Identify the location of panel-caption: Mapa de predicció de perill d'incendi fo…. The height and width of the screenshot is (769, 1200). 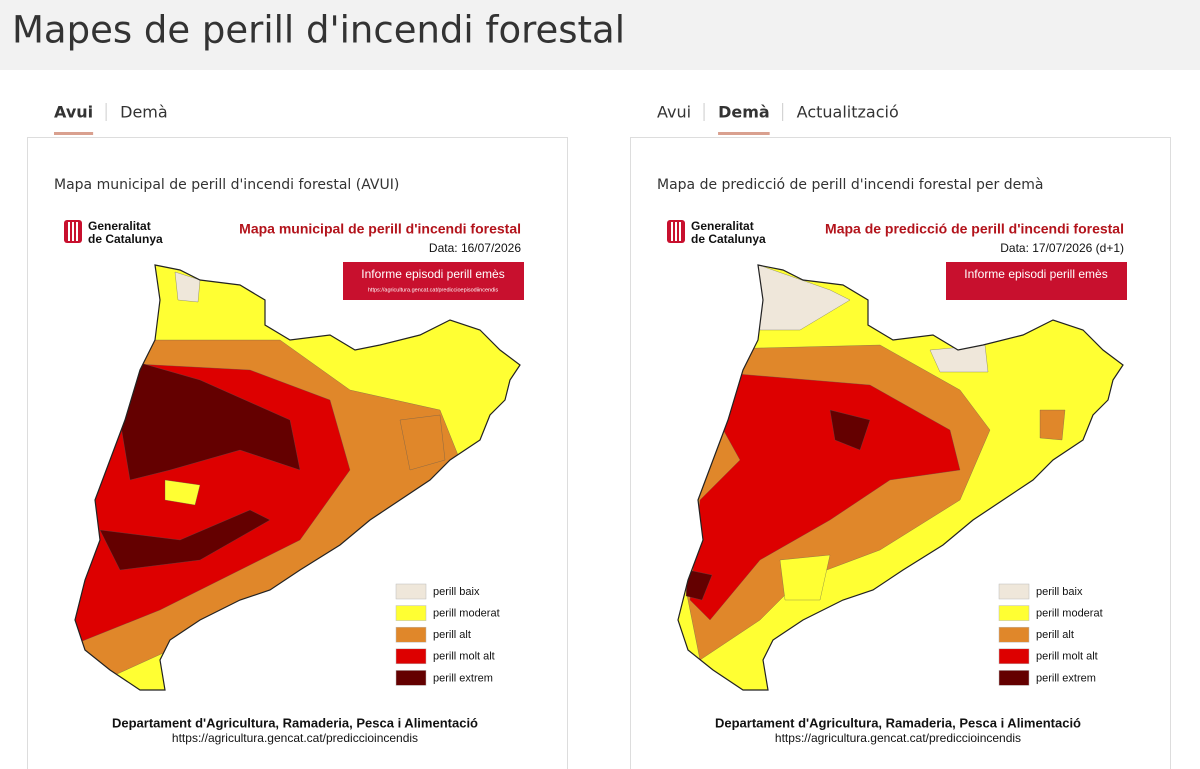
(850, 185).